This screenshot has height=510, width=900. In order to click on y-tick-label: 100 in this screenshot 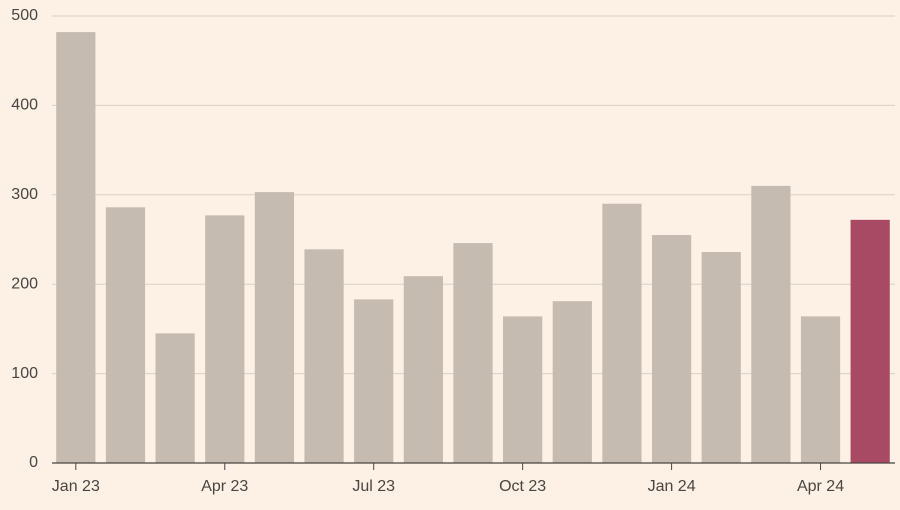, I will do `click(24, 373)`.